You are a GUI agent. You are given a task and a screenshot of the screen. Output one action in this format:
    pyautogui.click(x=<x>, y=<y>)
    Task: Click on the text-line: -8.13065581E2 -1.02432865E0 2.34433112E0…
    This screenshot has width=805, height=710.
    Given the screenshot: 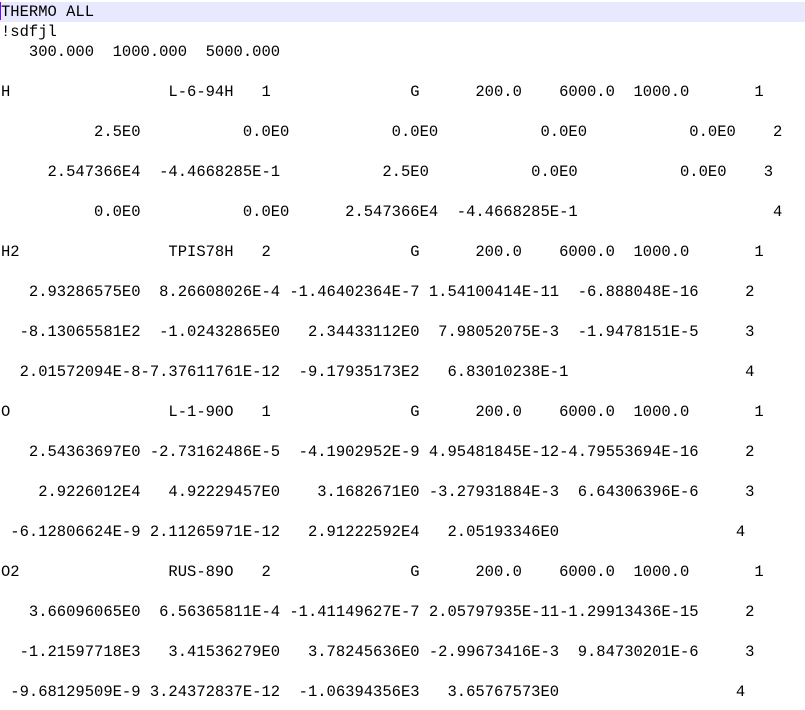 What is the action you would take?
    pyautogui.click(x=378, y=332)
    